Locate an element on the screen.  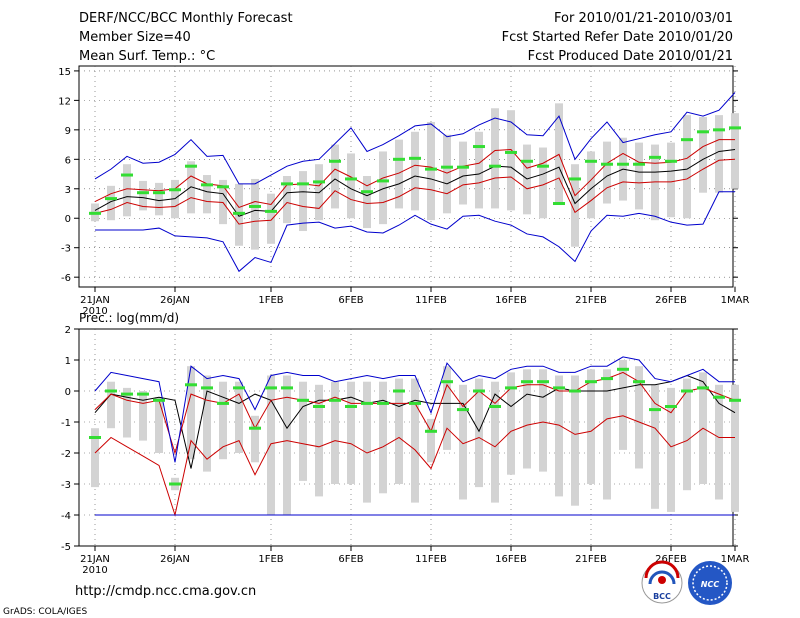
prec-ytick-label: 0 is located at coordinates (68, 392).